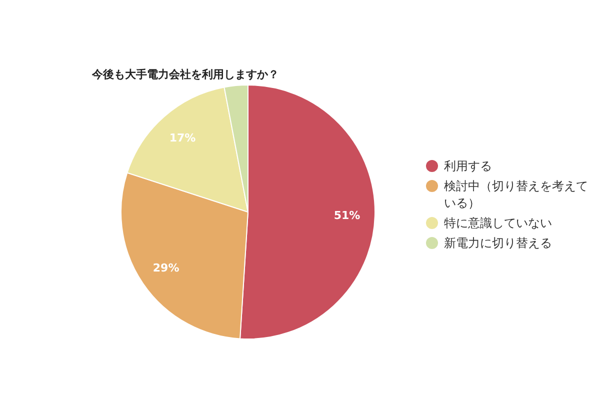  I want to click on legend-label: 新電力に切り替える, so click(498, 243).